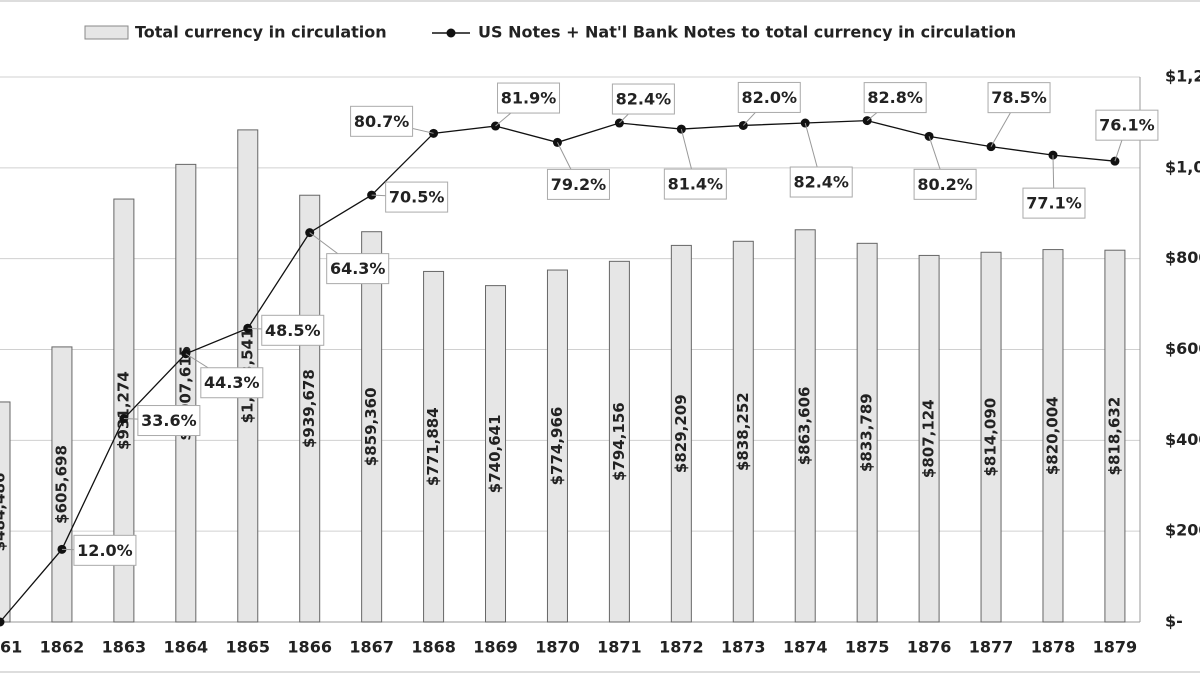 The width and height of the screenshot is (1200, 675). Describe the element at coordinates (2, 622) in the screenshot. I see `line-point` at that location.